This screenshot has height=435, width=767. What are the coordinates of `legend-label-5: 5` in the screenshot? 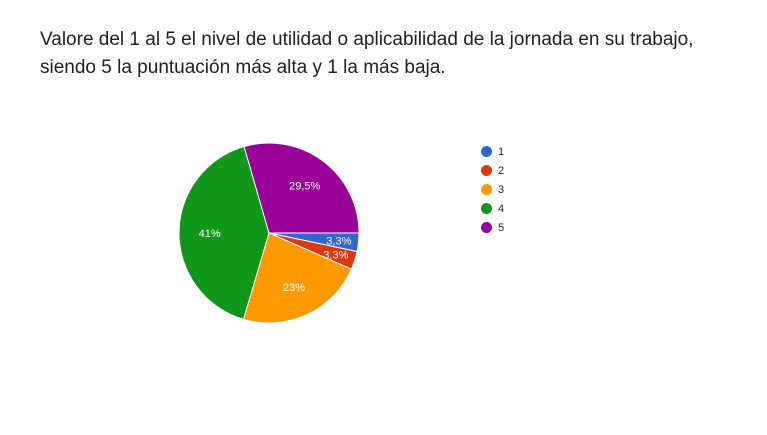 It's located at (501, 227).